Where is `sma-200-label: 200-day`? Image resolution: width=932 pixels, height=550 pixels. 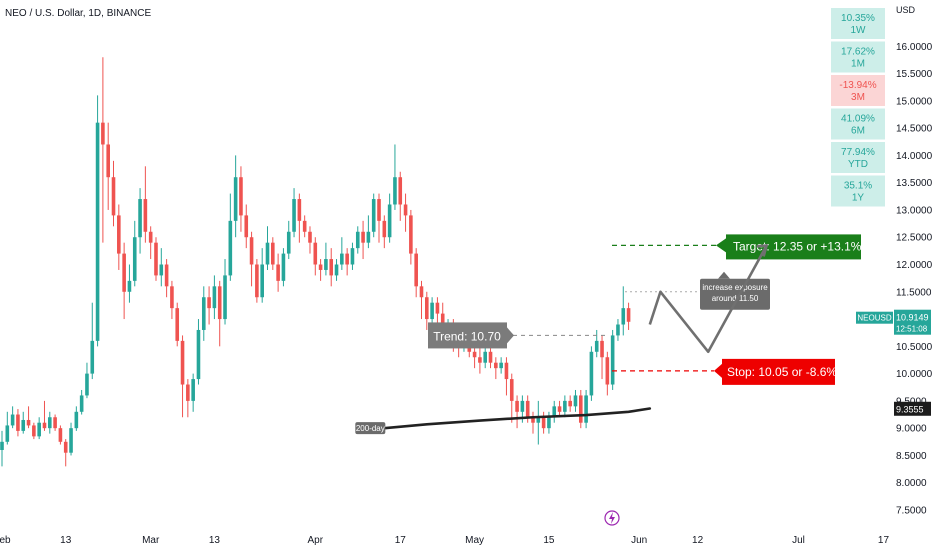
sma-200-label: 200-day is located at coordinates (370, 428).